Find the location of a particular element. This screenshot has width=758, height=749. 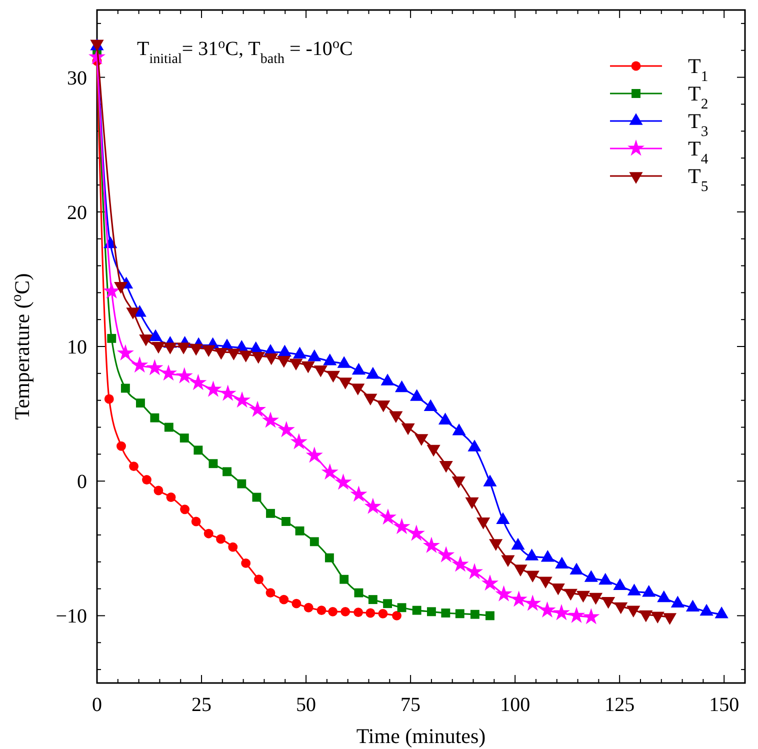

x-tick-label: 25 is located at coordinates (202, 705).